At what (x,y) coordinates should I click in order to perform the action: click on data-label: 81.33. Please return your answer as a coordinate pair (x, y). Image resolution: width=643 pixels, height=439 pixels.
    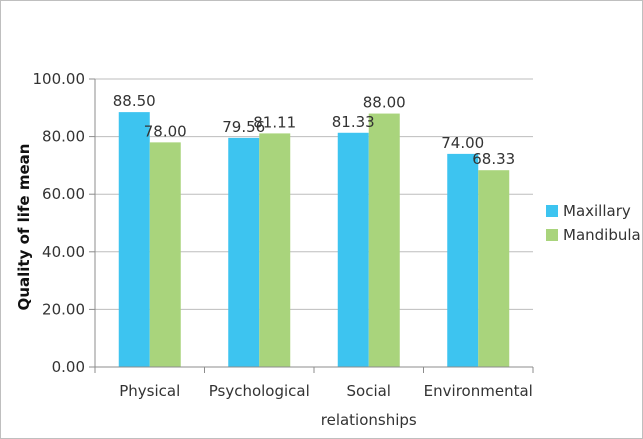
    Looking at the image, I should click on (353, 122).